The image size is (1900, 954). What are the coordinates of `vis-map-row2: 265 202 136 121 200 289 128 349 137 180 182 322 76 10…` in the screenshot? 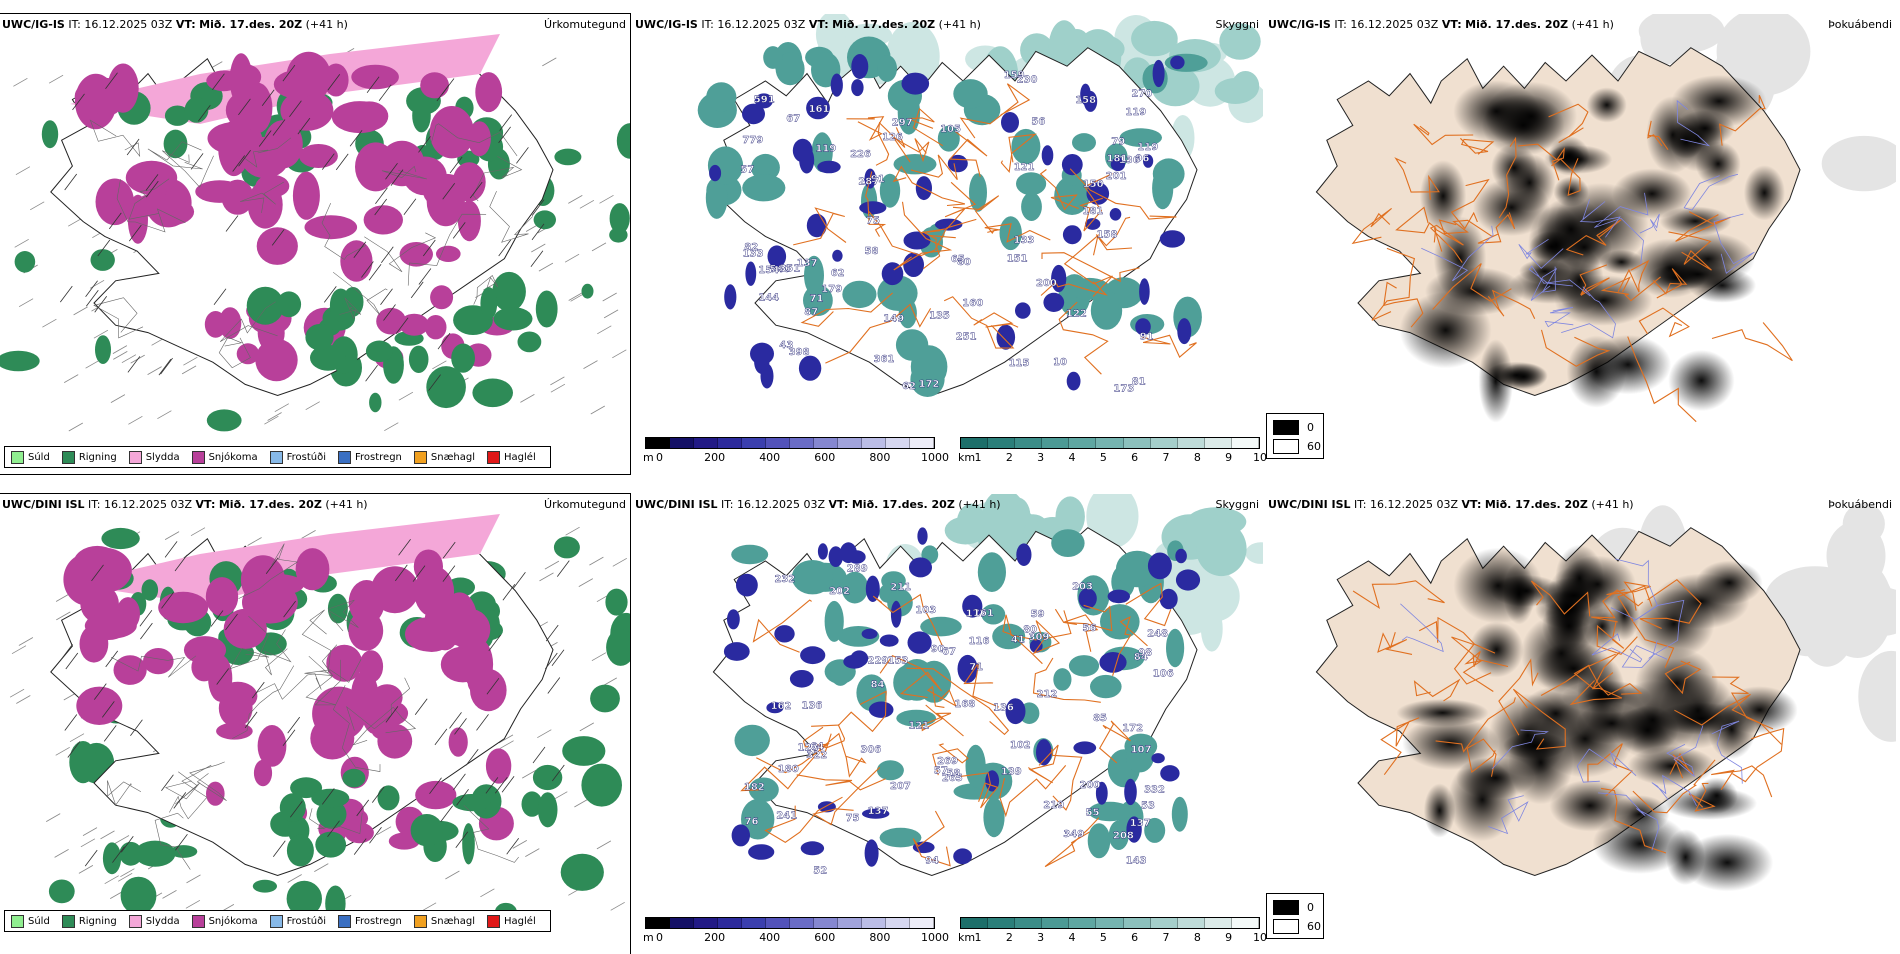 It's located at (987, 685).